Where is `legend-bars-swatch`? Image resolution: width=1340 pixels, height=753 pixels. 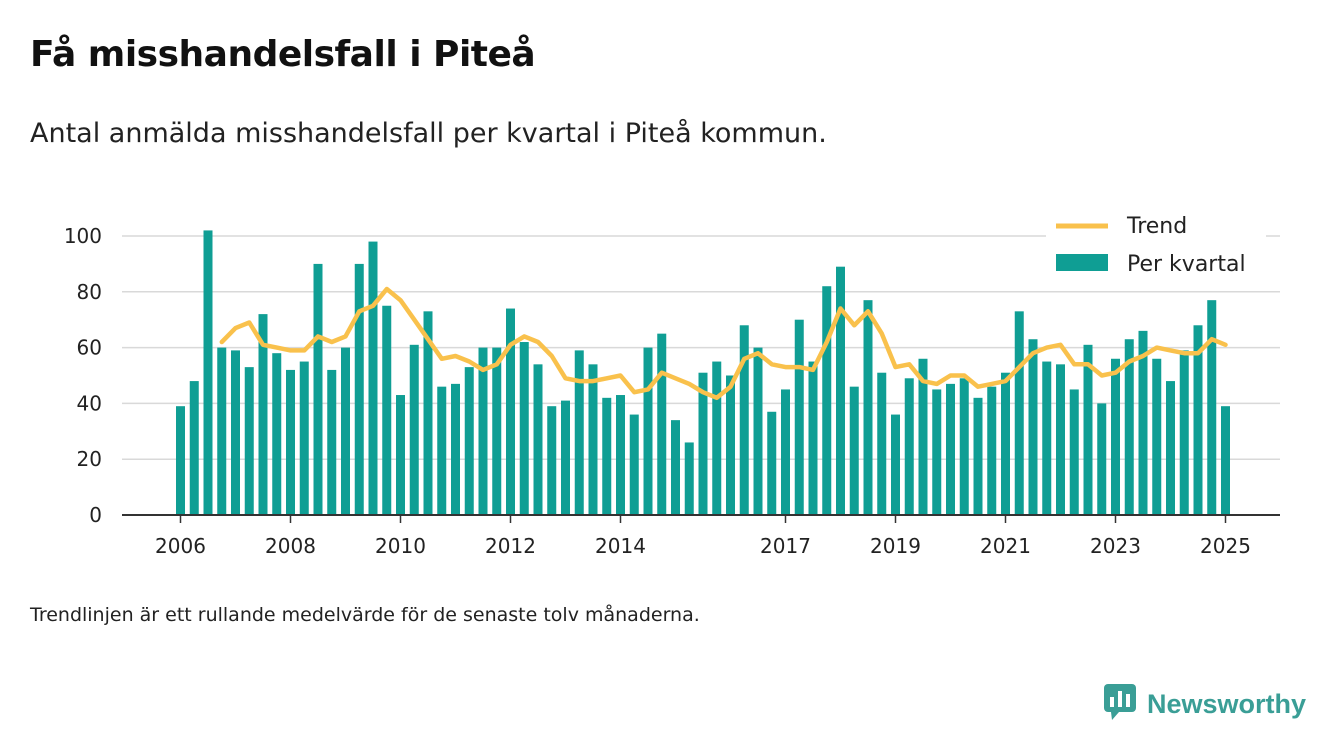
legend-bars-swatch is located at coordinates (1082, 262).